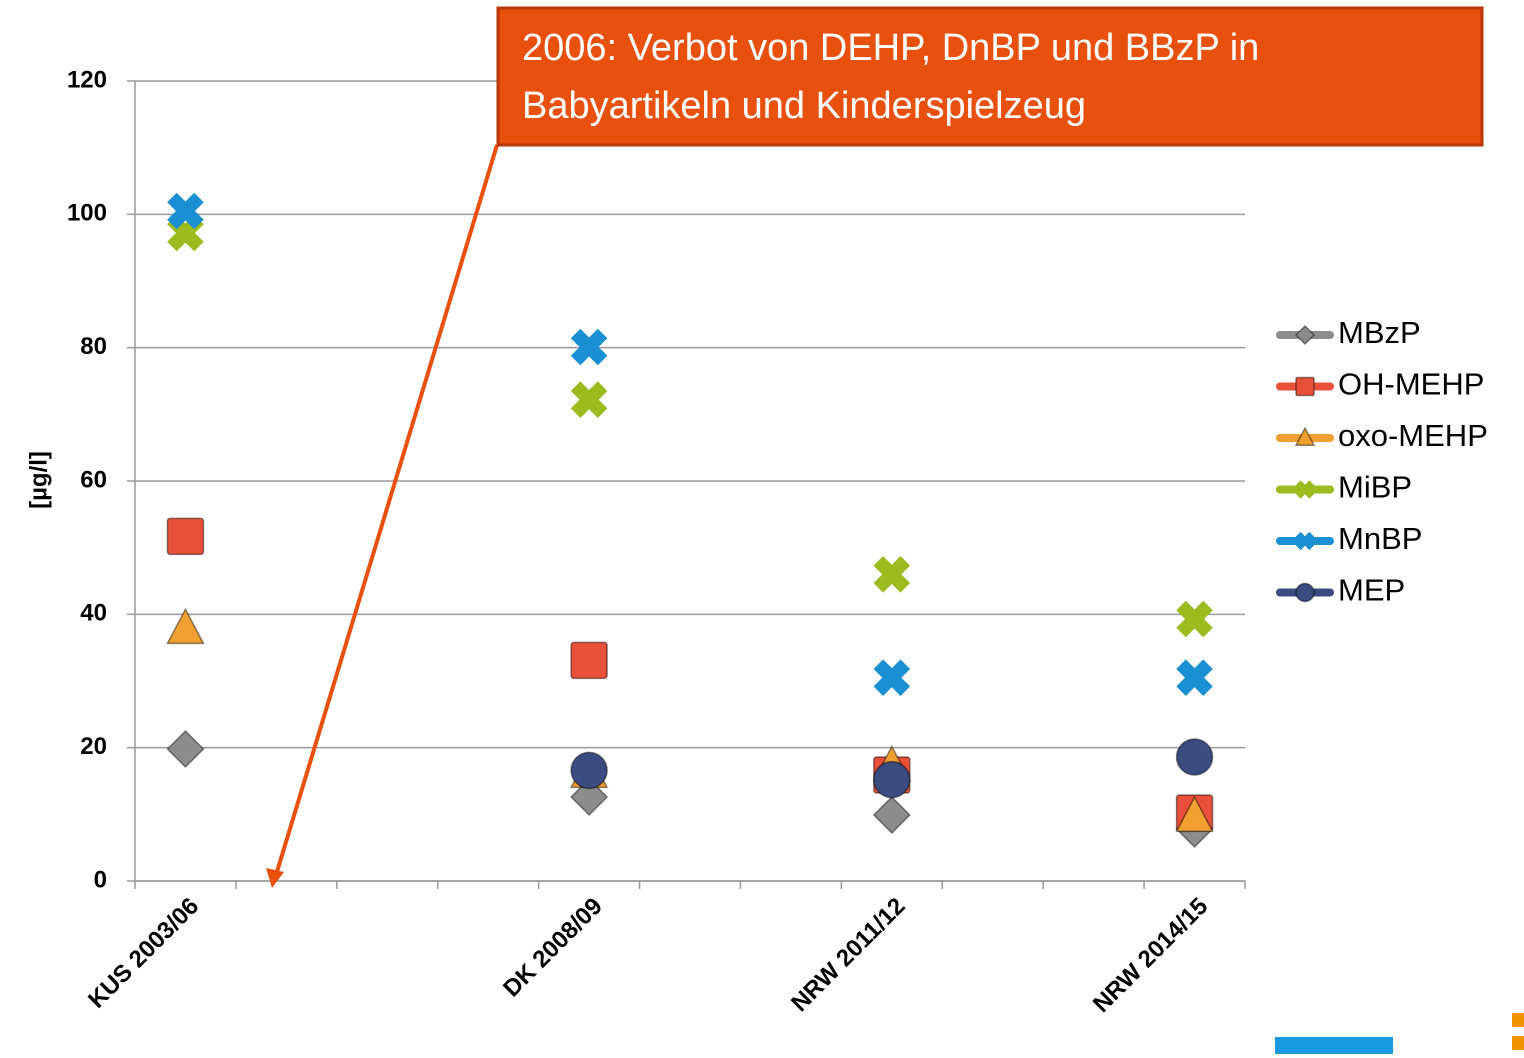 Image resolution: width=1524 pixels, height=1058 pixels. What do you see at coordinates (100, 879) in the screenshot?
I see `y-tick-label: 0` at bounding box center [100, 879].